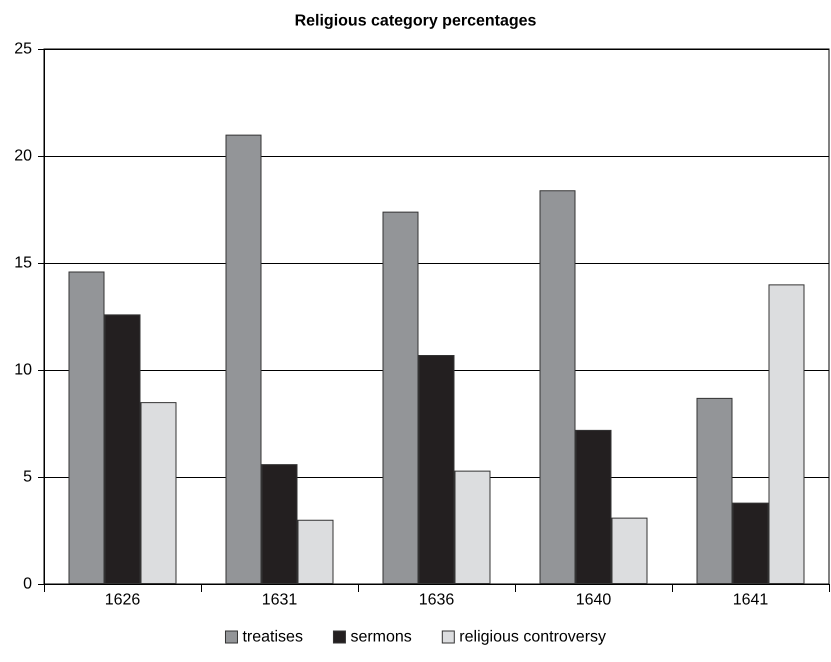 This screenshot has height=662, width=831. Describe the element at coordinates (272, 637) in the screenshot. I see `legend-label: treatises` at that location.